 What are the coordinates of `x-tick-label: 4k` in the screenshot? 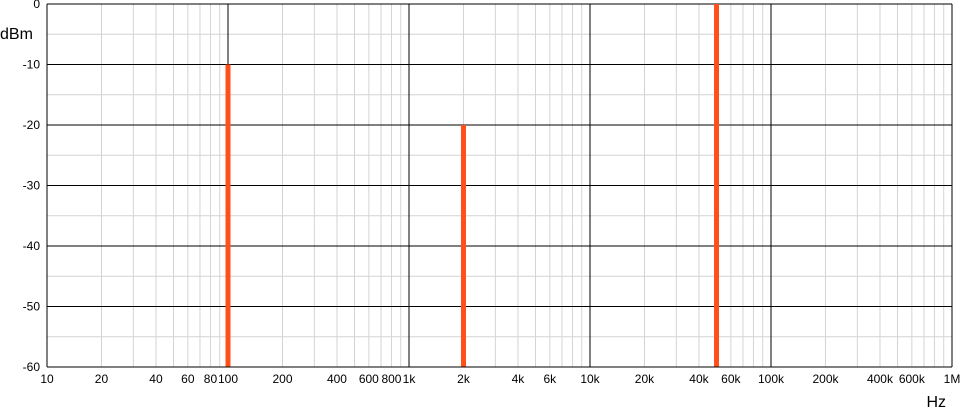 It's located at (519, 379).